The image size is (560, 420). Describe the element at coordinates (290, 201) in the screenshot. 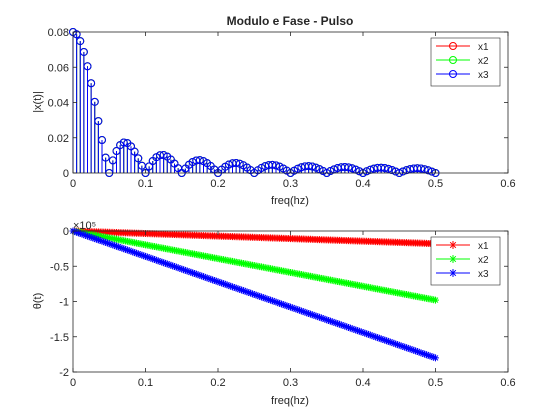

I see `magnitude-xlabel: freq(hz)` at that location.